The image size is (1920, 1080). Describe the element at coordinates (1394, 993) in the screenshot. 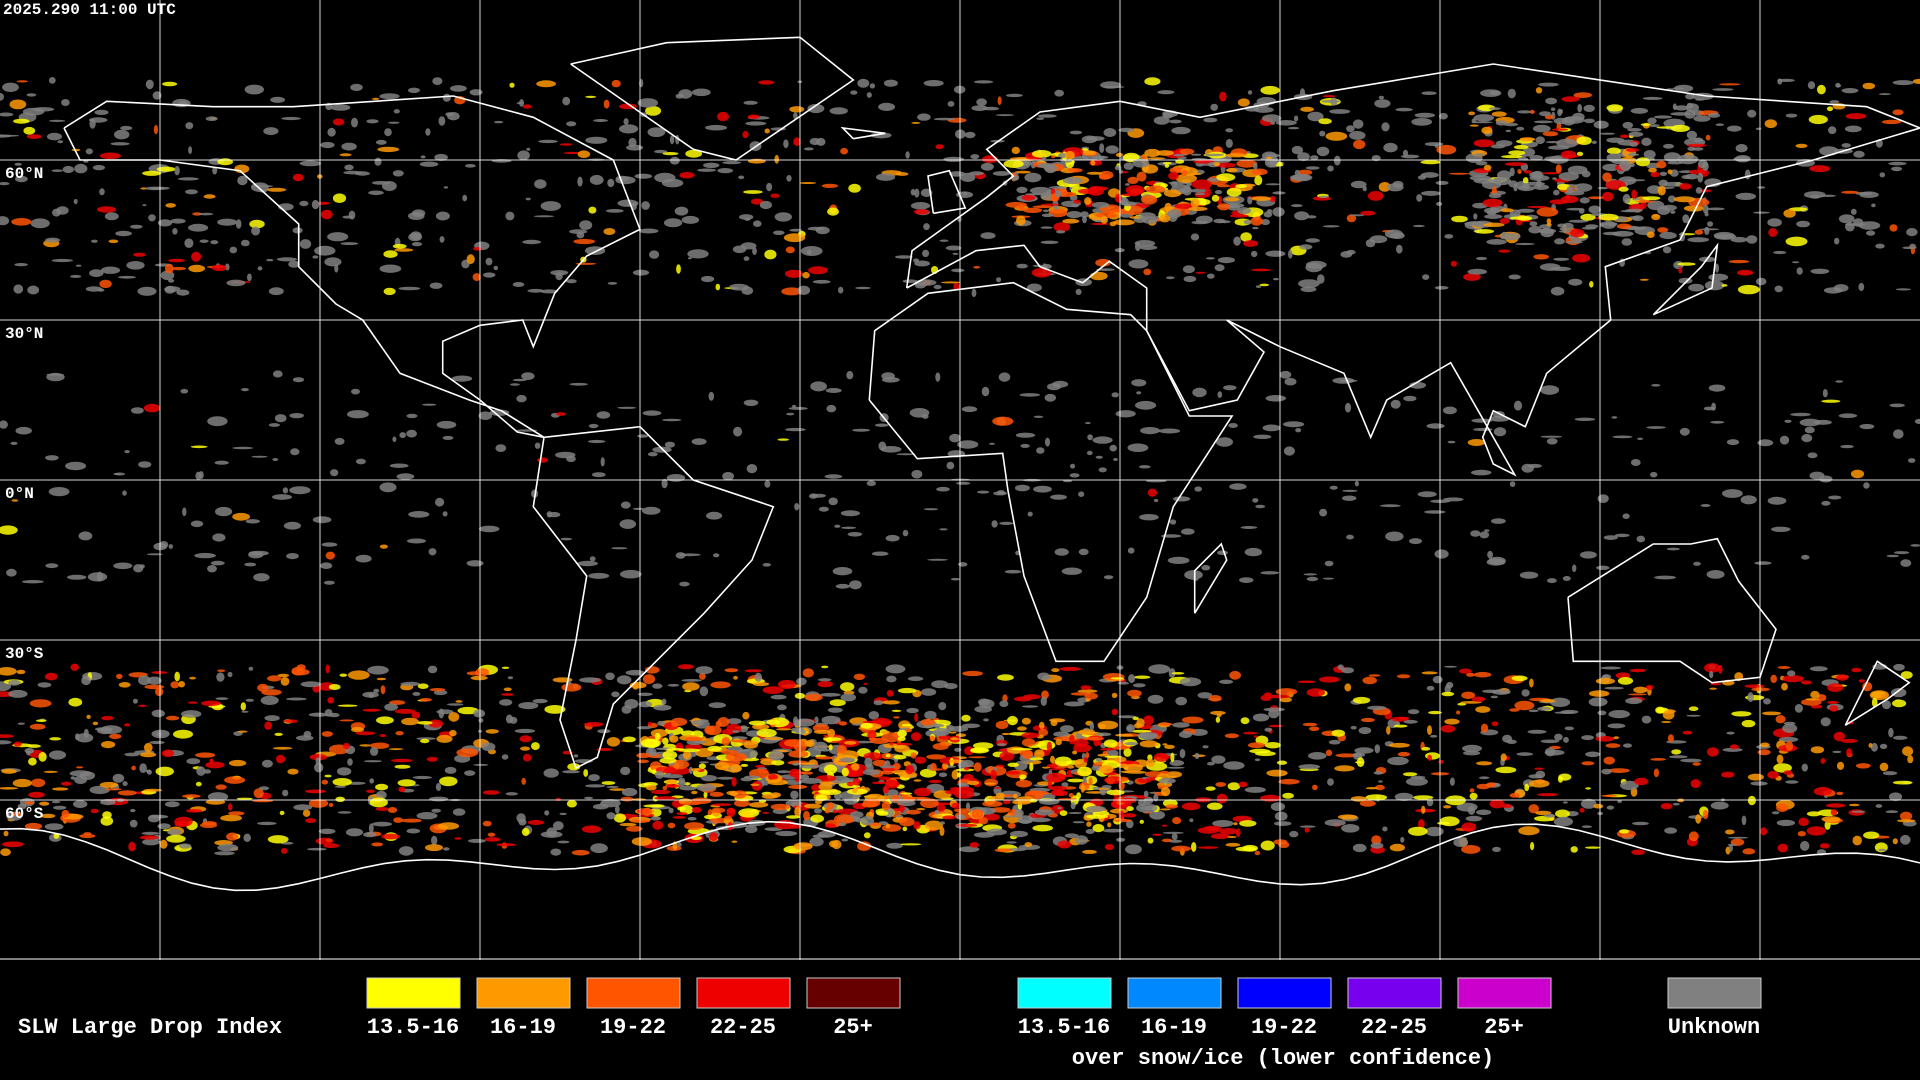

I see `legend-swatch` at that location.